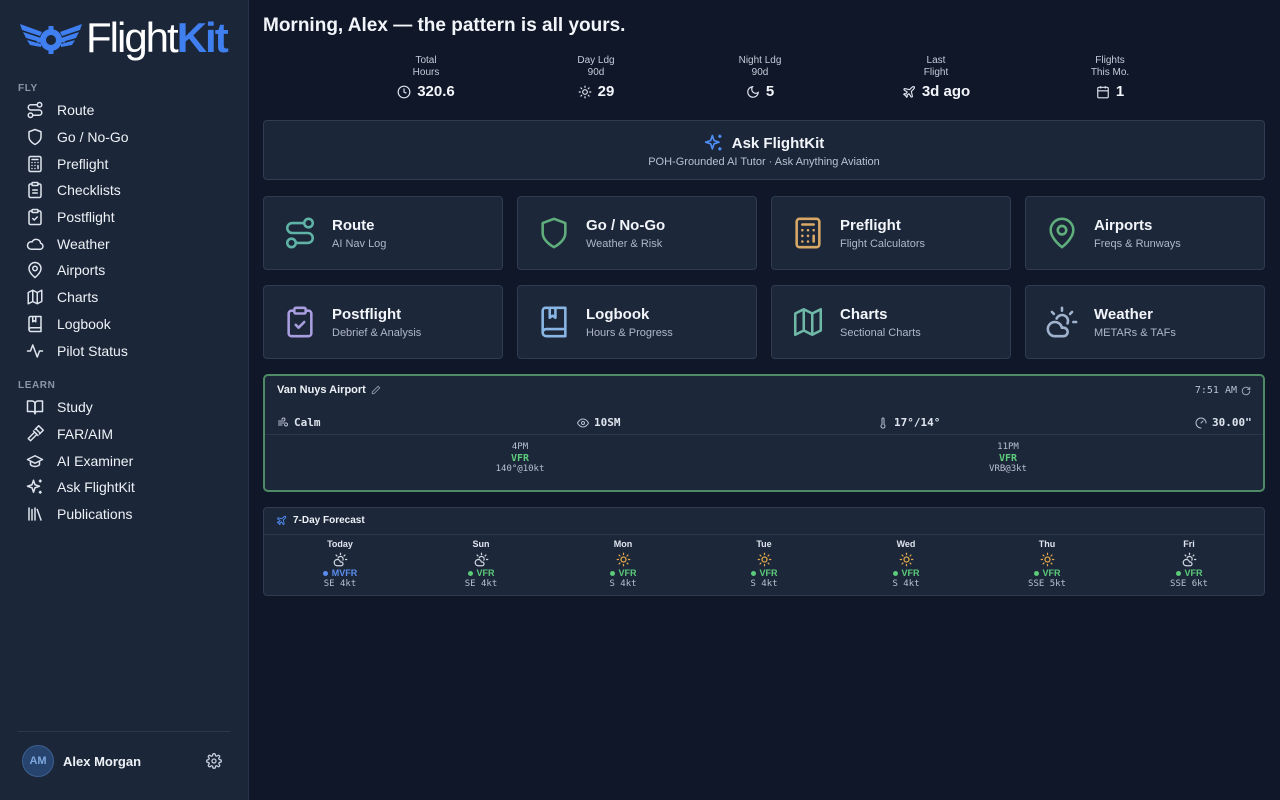 The height and width of the screenshot is (800, 1280). I want to click on sidebar-item-logbook: Logbook, so click(131, 324).